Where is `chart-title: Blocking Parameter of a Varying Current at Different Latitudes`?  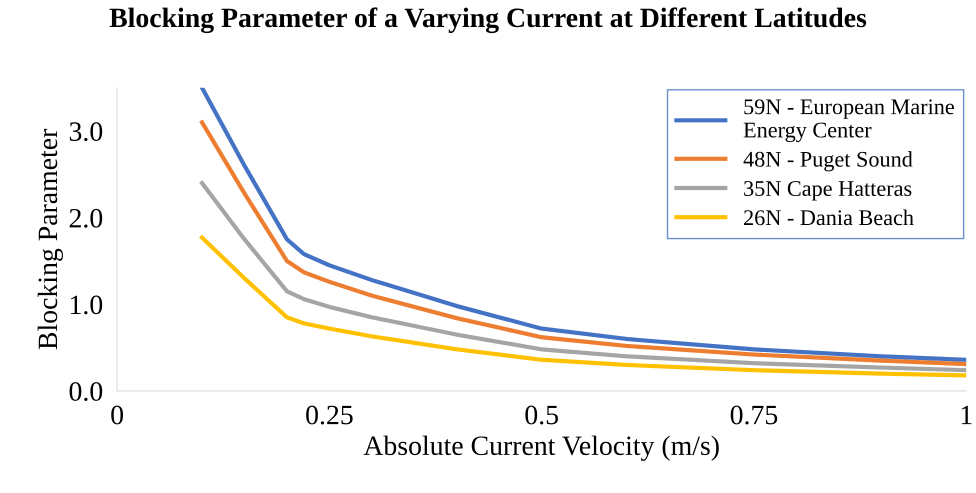
chart-title: Blocking Parameter of a Varying Current at Different Latitudes is located at coordinates (488, 20).